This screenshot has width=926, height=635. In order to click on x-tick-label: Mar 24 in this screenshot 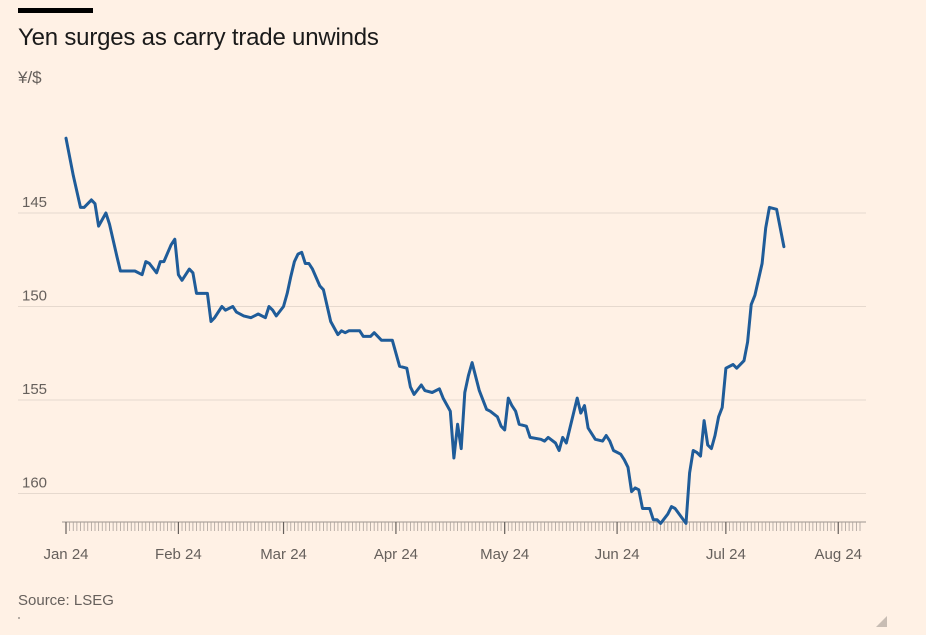, I will do `click(283, 554)`.